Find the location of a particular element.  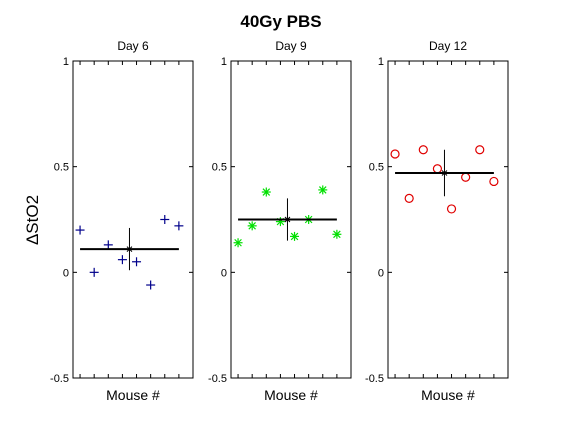

subplot-title: Day 6 is located at coordinates (133, 46).